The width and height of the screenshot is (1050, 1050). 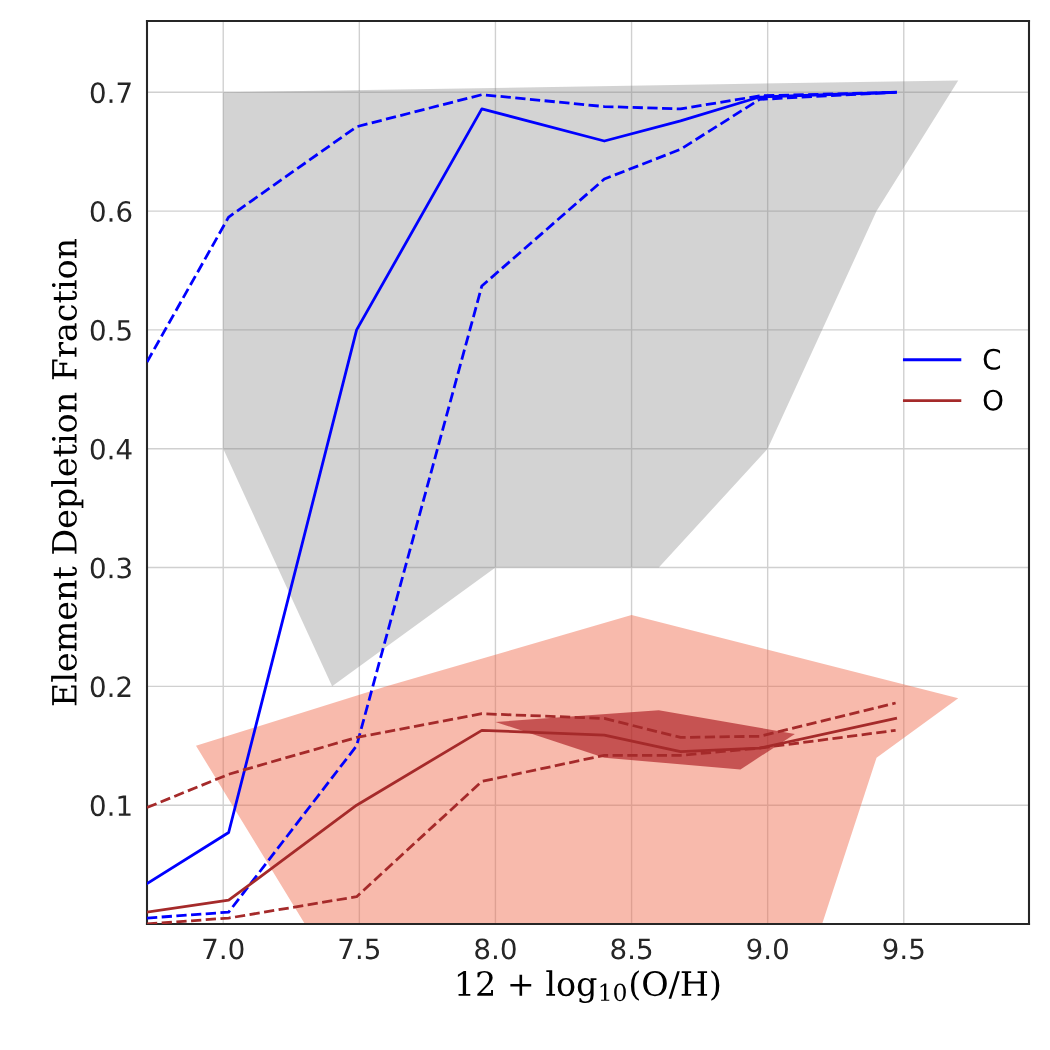 I want to click on x-tick-label: 9.0, so click(x=767, y=949).